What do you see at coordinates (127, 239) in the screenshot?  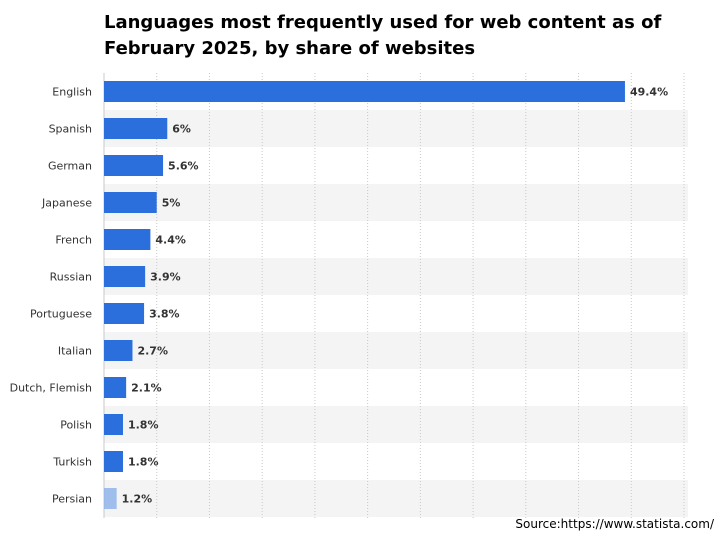 I see `bar-french` at bounding box center [127, 239].